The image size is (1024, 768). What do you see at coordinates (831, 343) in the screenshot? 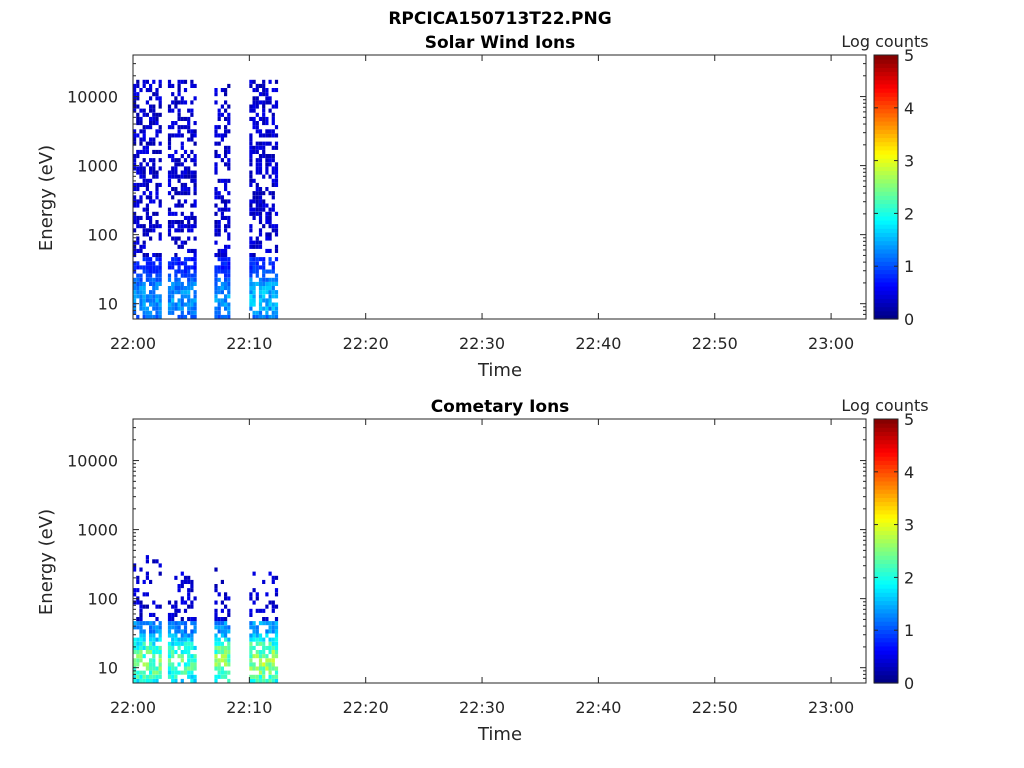
I see `x-tick-label: 23:00` at bounding box center [831, 343].